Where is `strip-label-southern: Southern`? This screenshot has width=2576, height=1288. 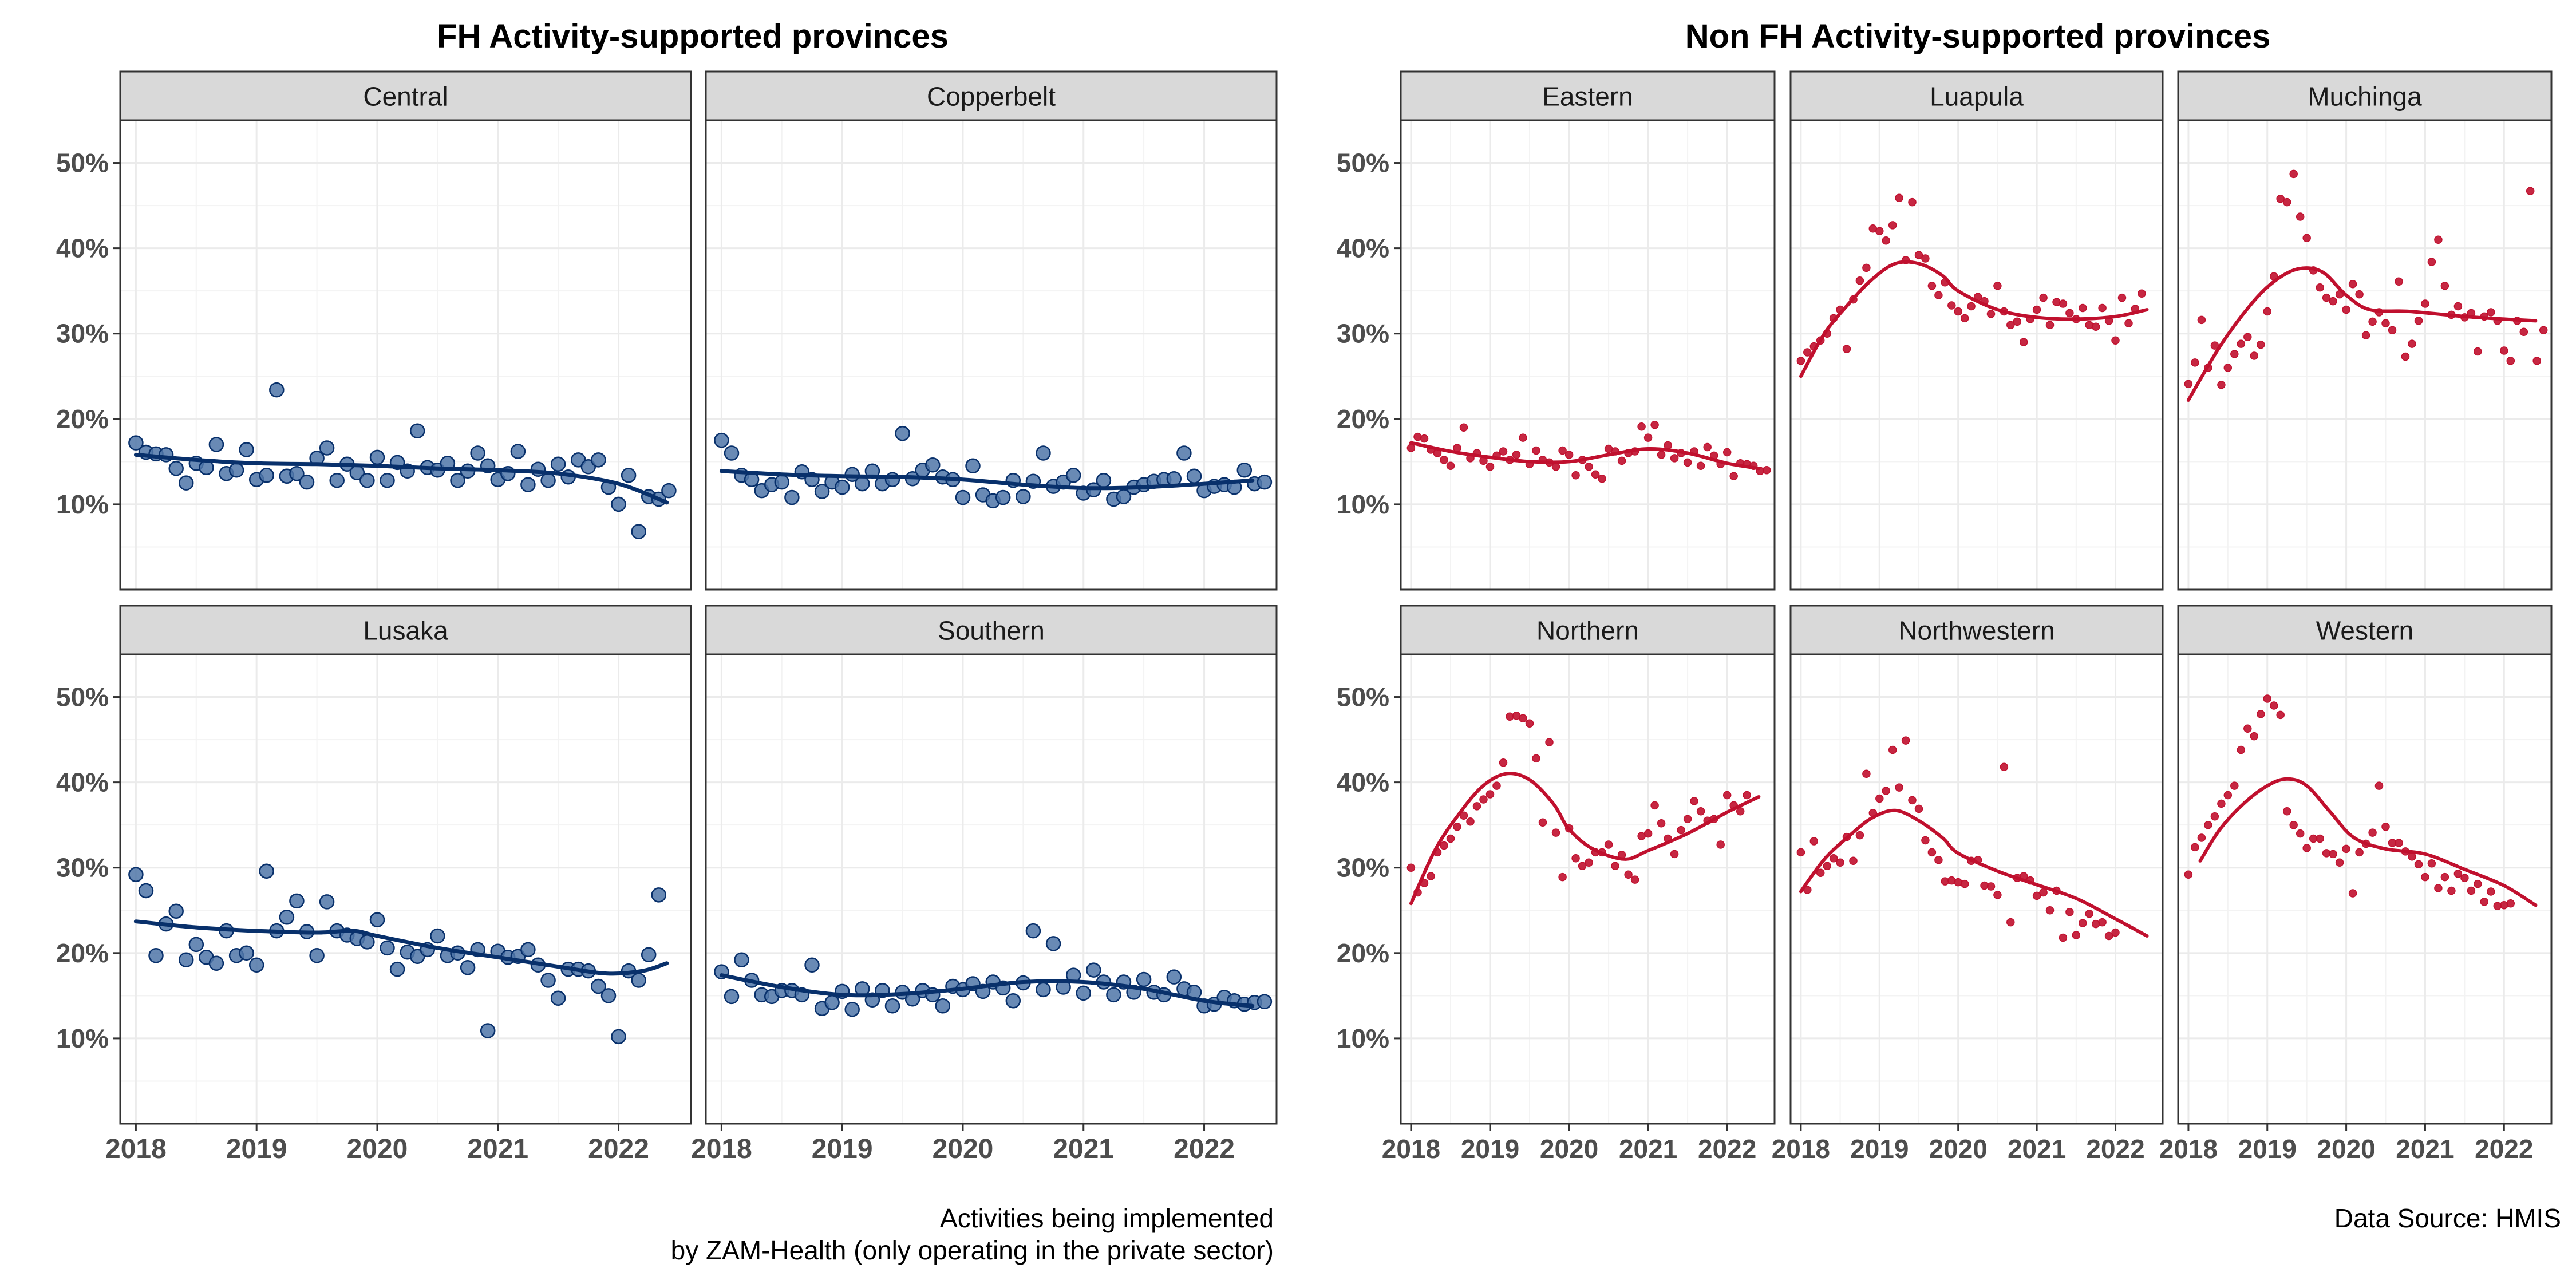 strip-label-southern: Southern is located at coordinates (991, 631).